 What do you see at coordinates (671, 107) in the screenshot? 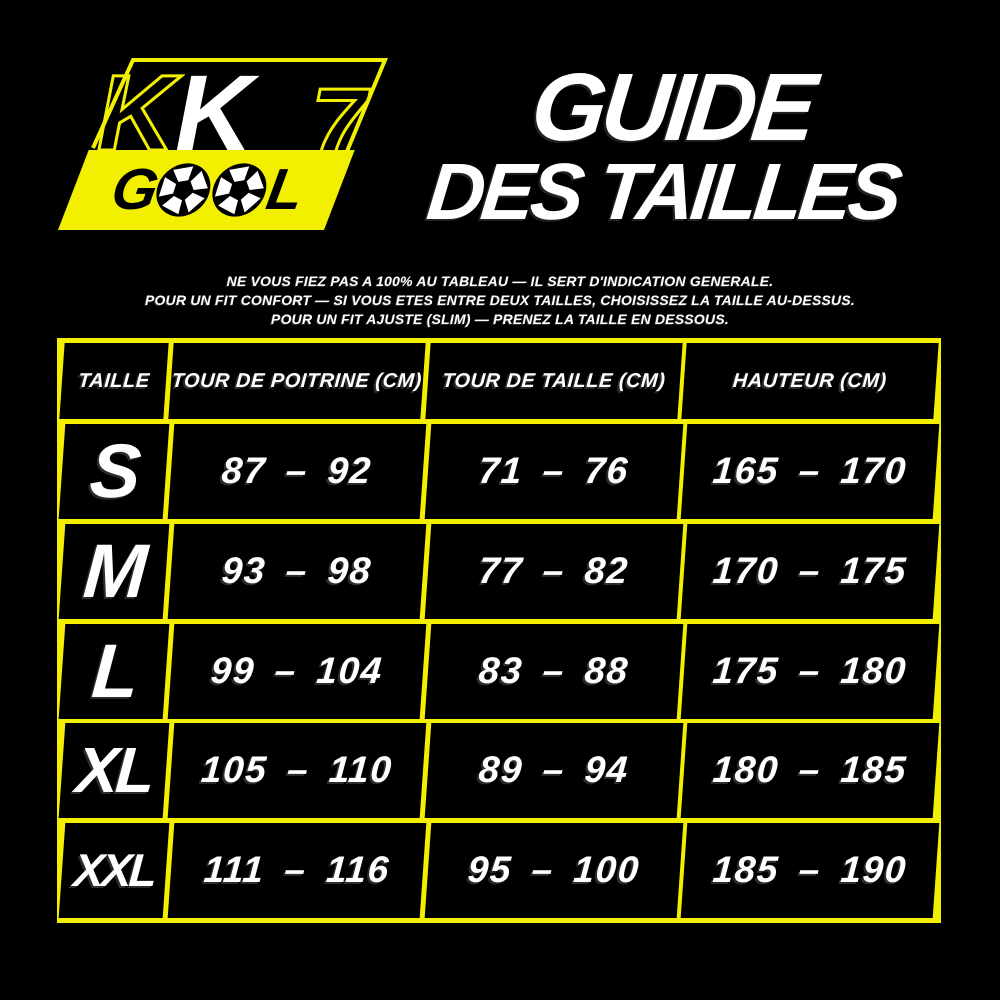
I see `title-line1: GUIDE` at bounding box center [671, 107].